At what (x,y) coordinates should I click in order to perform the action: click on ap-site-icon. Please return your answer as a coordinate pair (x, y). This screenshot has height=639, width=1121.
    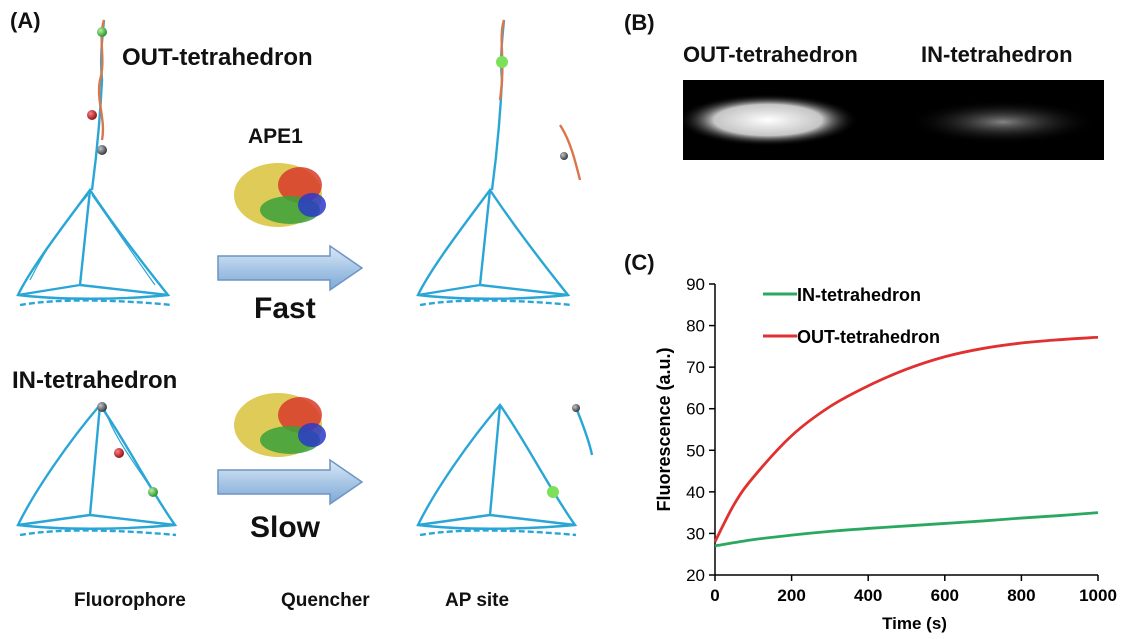
    Looking at the image, I should click on (92, 115).